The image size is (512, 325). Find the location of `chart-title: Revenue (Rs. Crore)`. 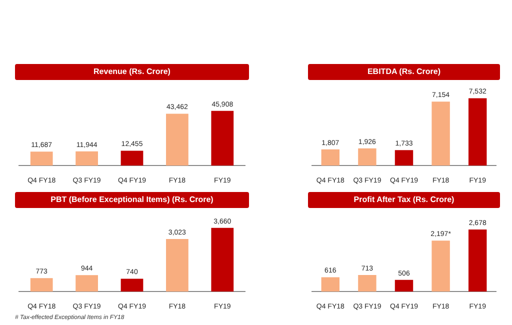

chart-title: Revenue (Rs. Crore) is located at coordinates (132, 72).